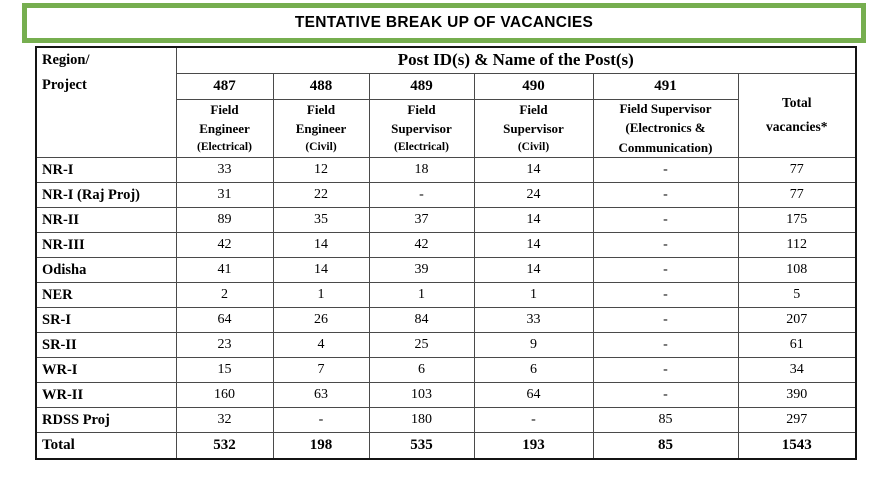 The width and height of the screenshot is (888, 483). What do you see at coordinates (224, 345) in the screenshot?
I see `value-cell: 23` at bounding box center [224, 345].